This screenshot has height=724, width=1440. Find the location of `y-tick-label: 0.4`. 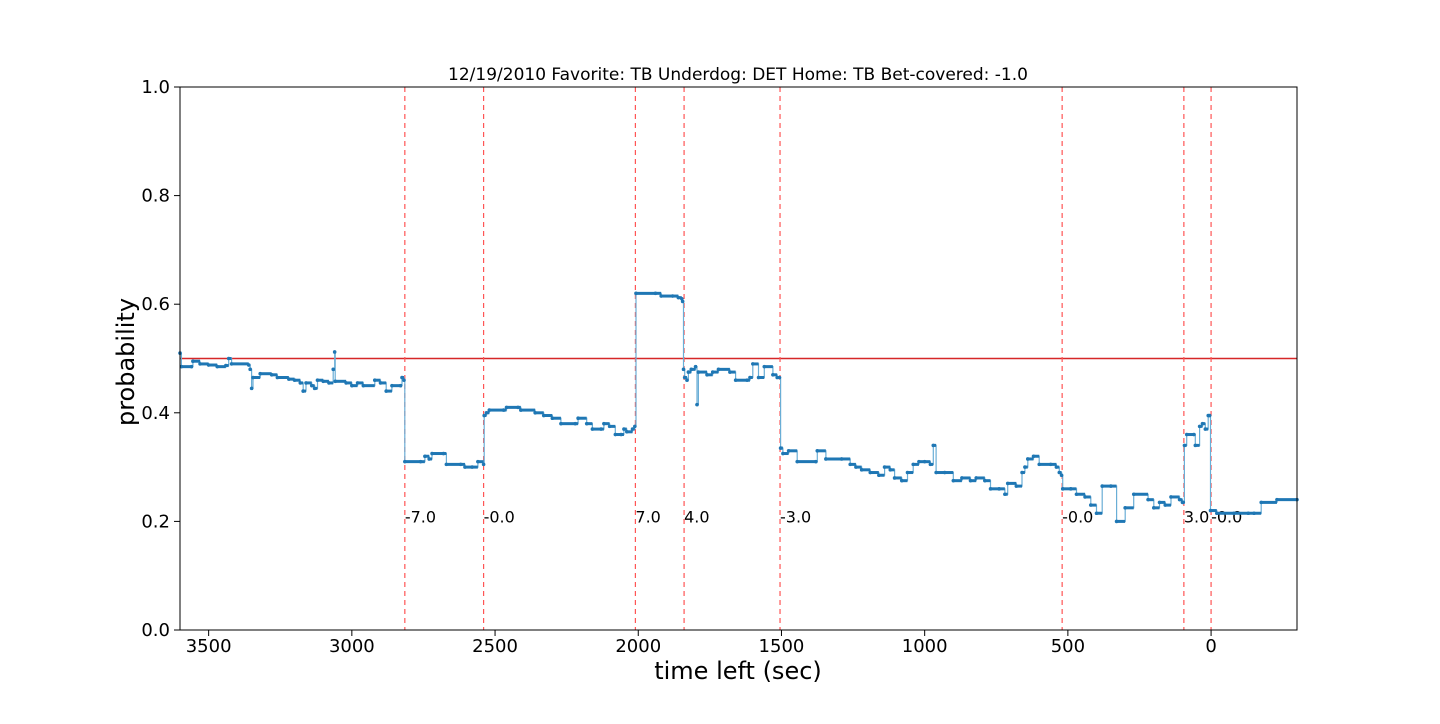

y-tick-label: 0.4 is located at coordinates (155, 413).